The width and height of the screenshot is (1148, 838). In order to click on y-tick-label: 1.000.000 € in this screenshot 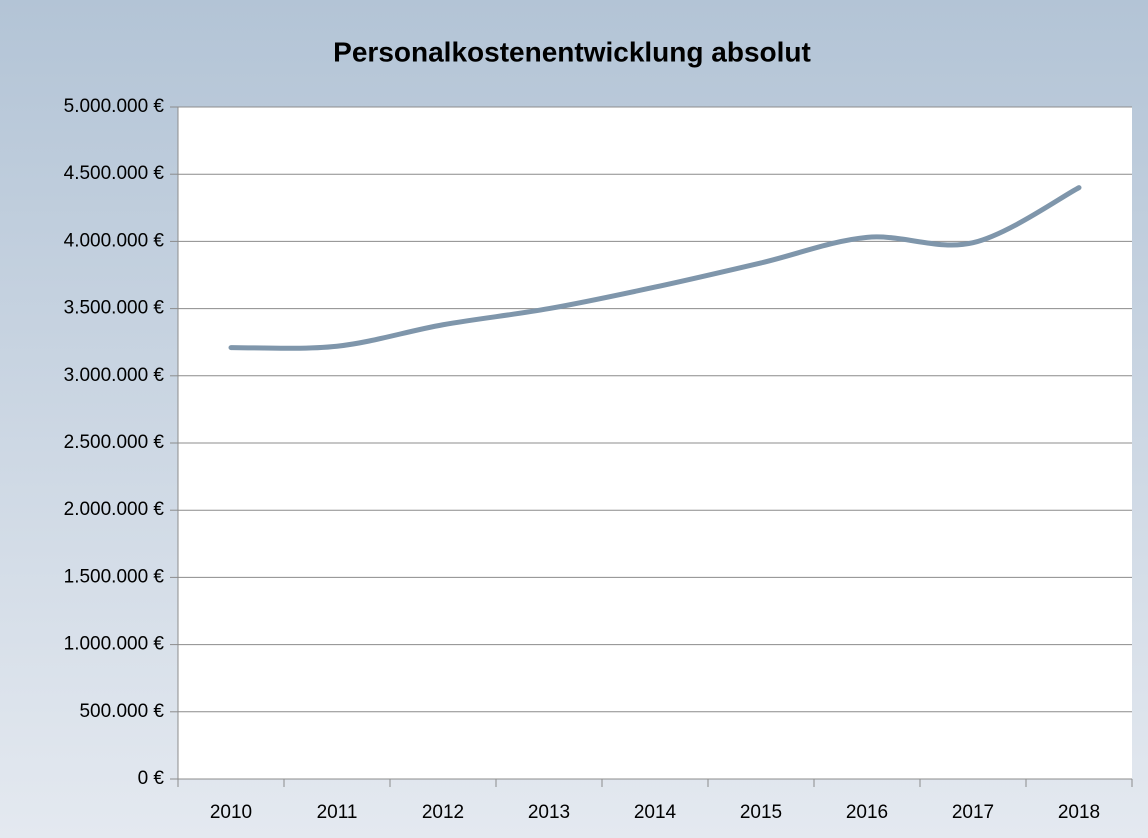, I will do `click(114, 644)`.